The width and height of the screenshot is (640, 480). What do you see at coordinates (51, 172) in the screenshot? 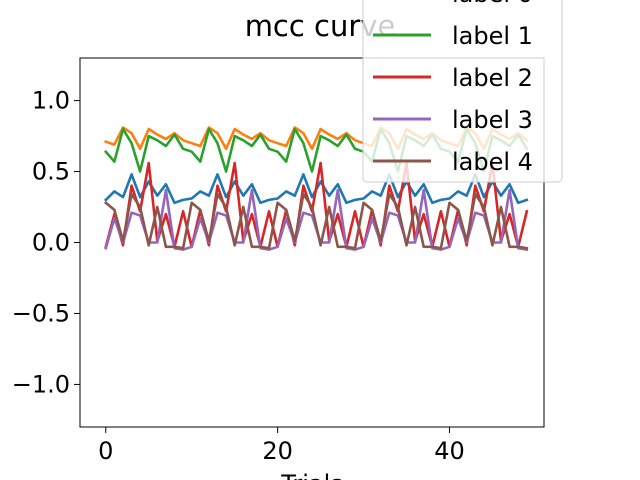
I see `y-tick-label: 0.5` at bounding box center [51, 172].